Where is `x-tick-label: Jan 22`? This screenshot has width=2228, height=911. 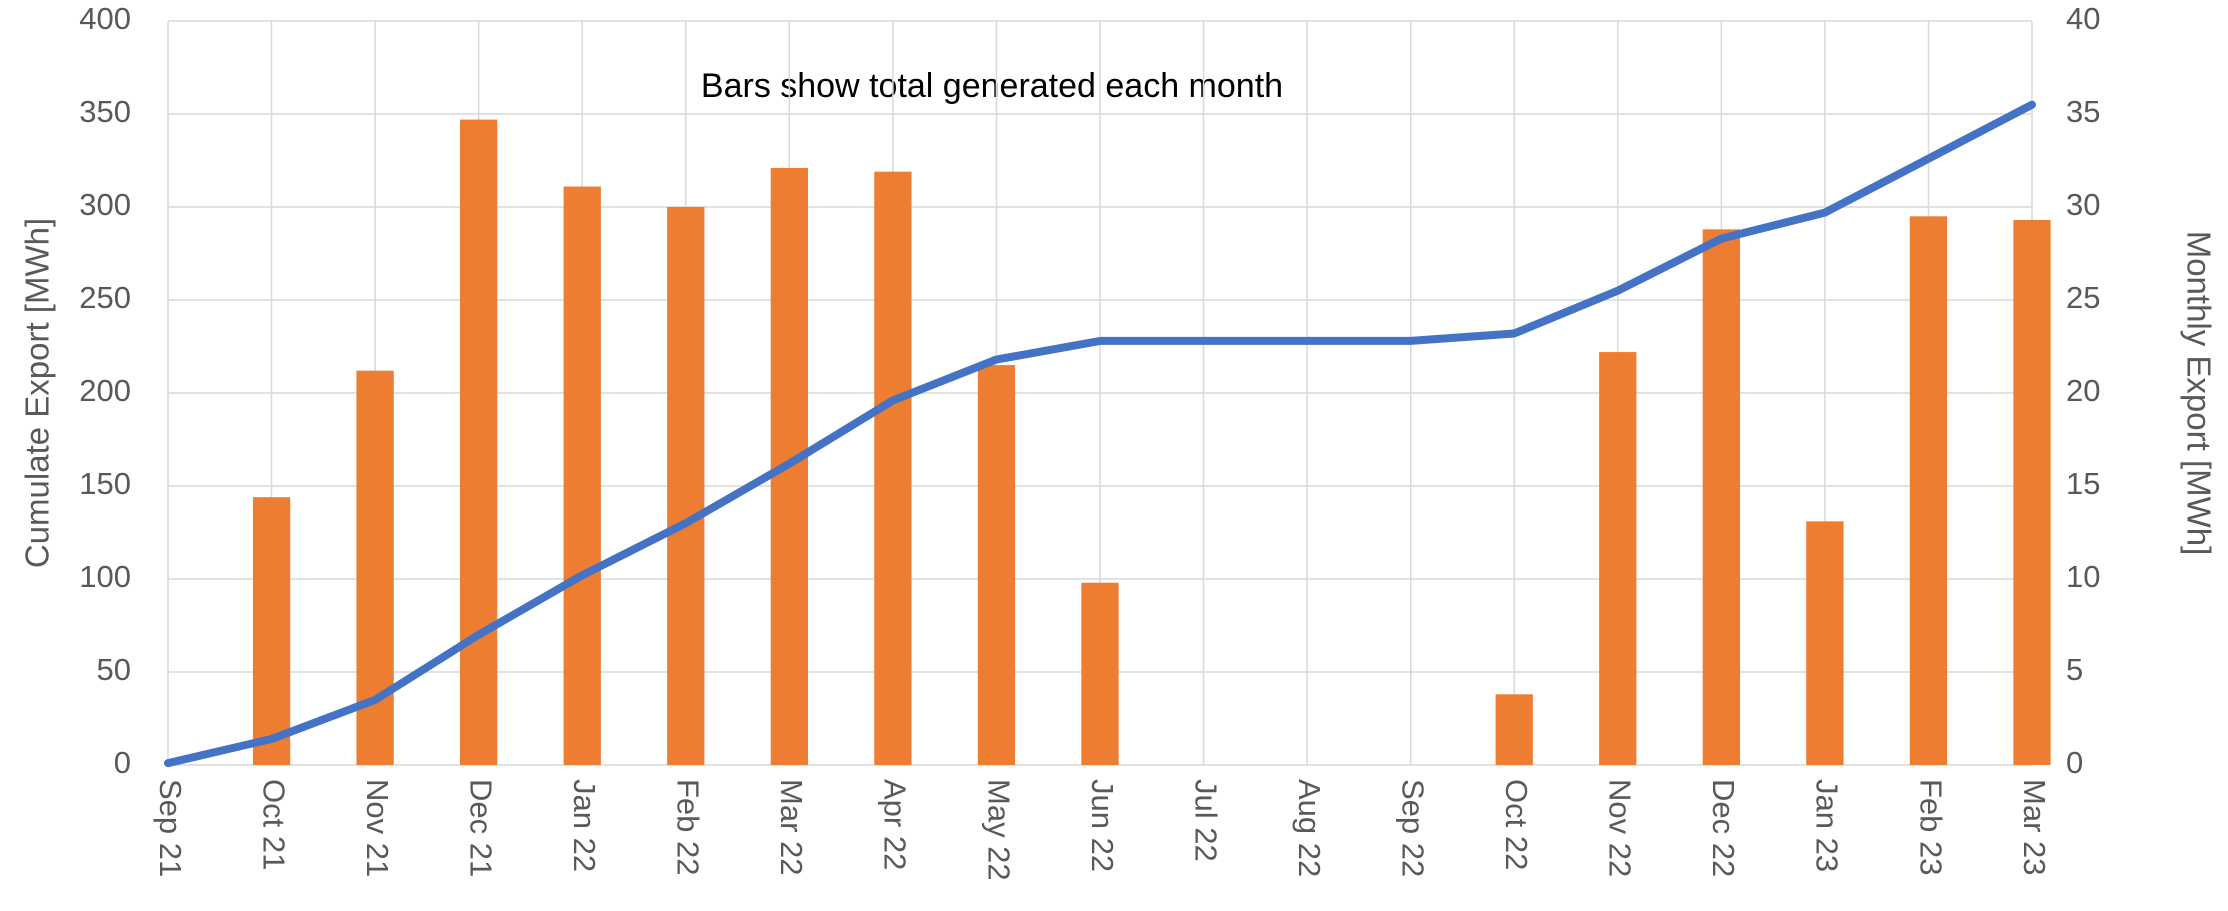
x-tick-label: Jan 22 is located at coordinates (584, 825).